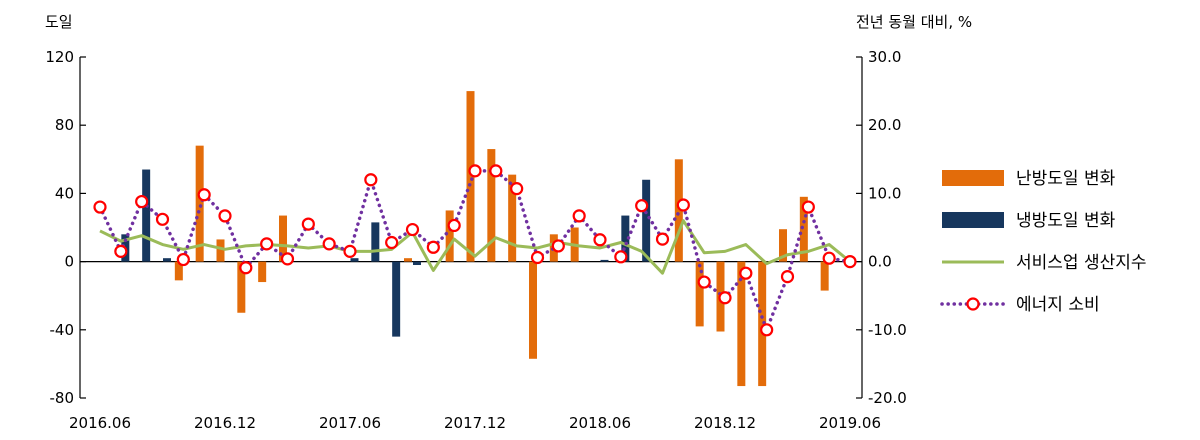  What do you see at coordinates (880, 262) in the screenshot?
I see `right-axis-tick-label: 0.0` at bounding box center [880, 262].